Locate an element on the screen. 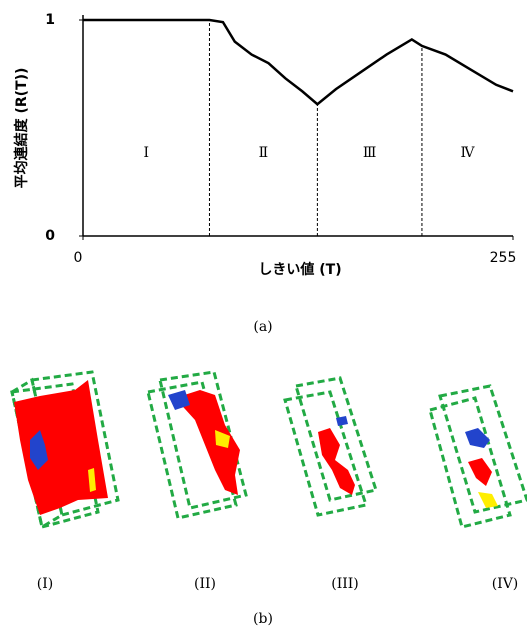 The width and height of the screenshot is (527, 632). panel-iv: (IV) is located at coordinates (477, 488).